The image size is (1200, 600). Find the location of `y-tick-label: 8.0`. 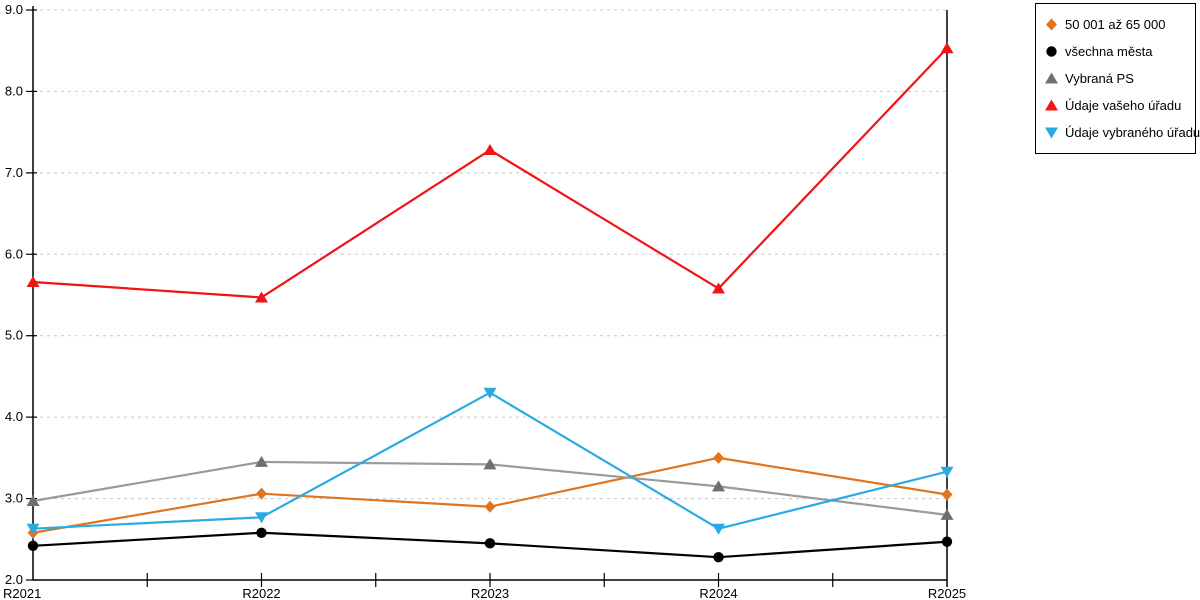

y-tick-label: 8.0 is located at coordinates (14, 90).